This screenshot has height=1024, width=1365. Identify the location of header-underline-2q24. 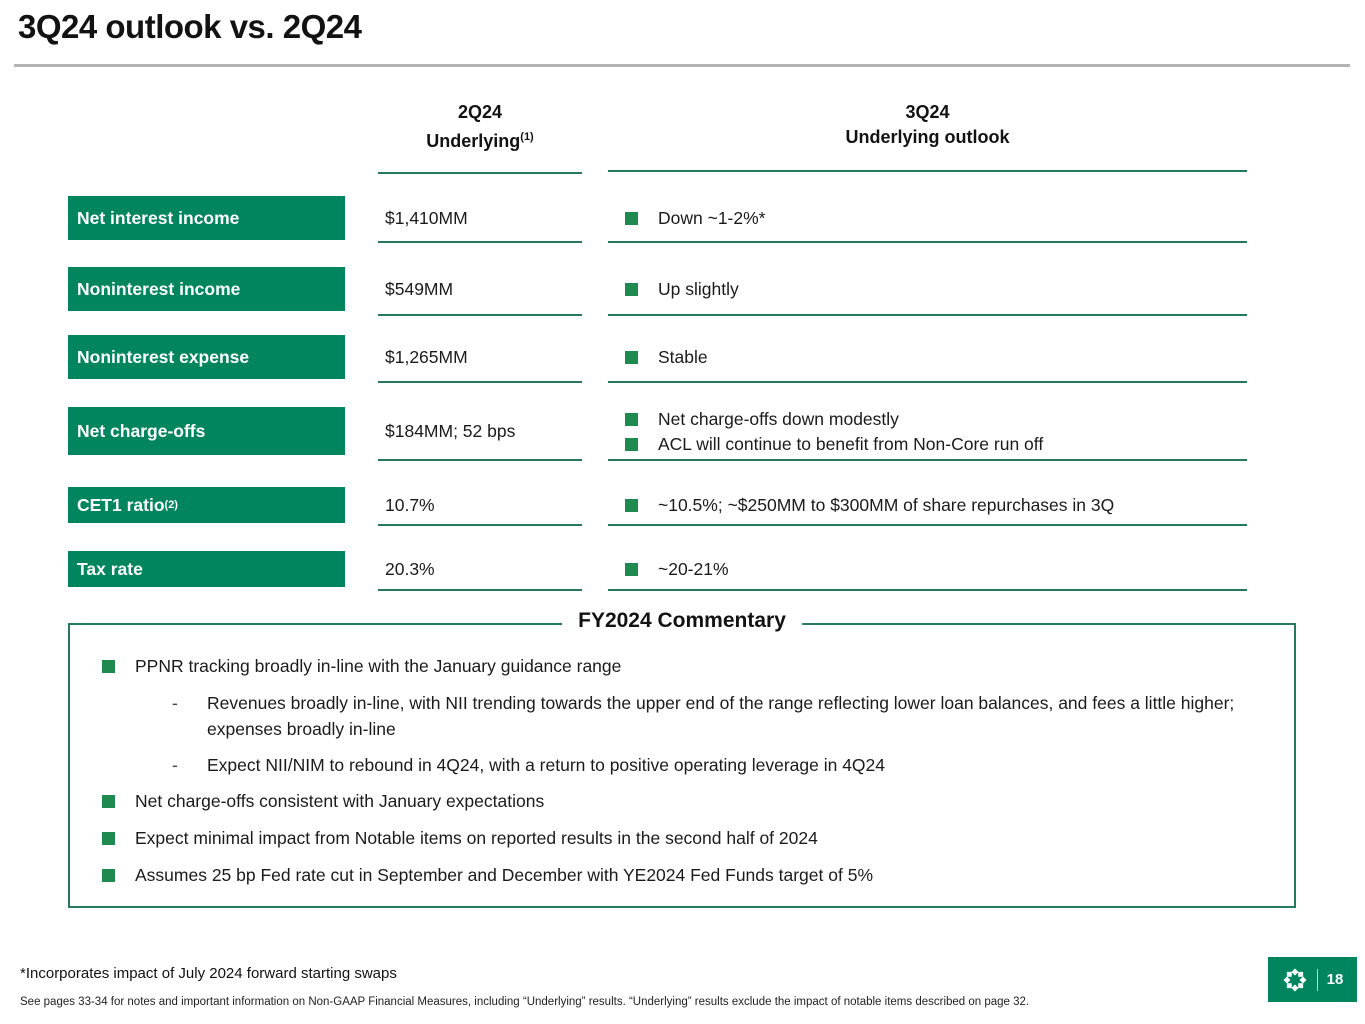
(480, 173).